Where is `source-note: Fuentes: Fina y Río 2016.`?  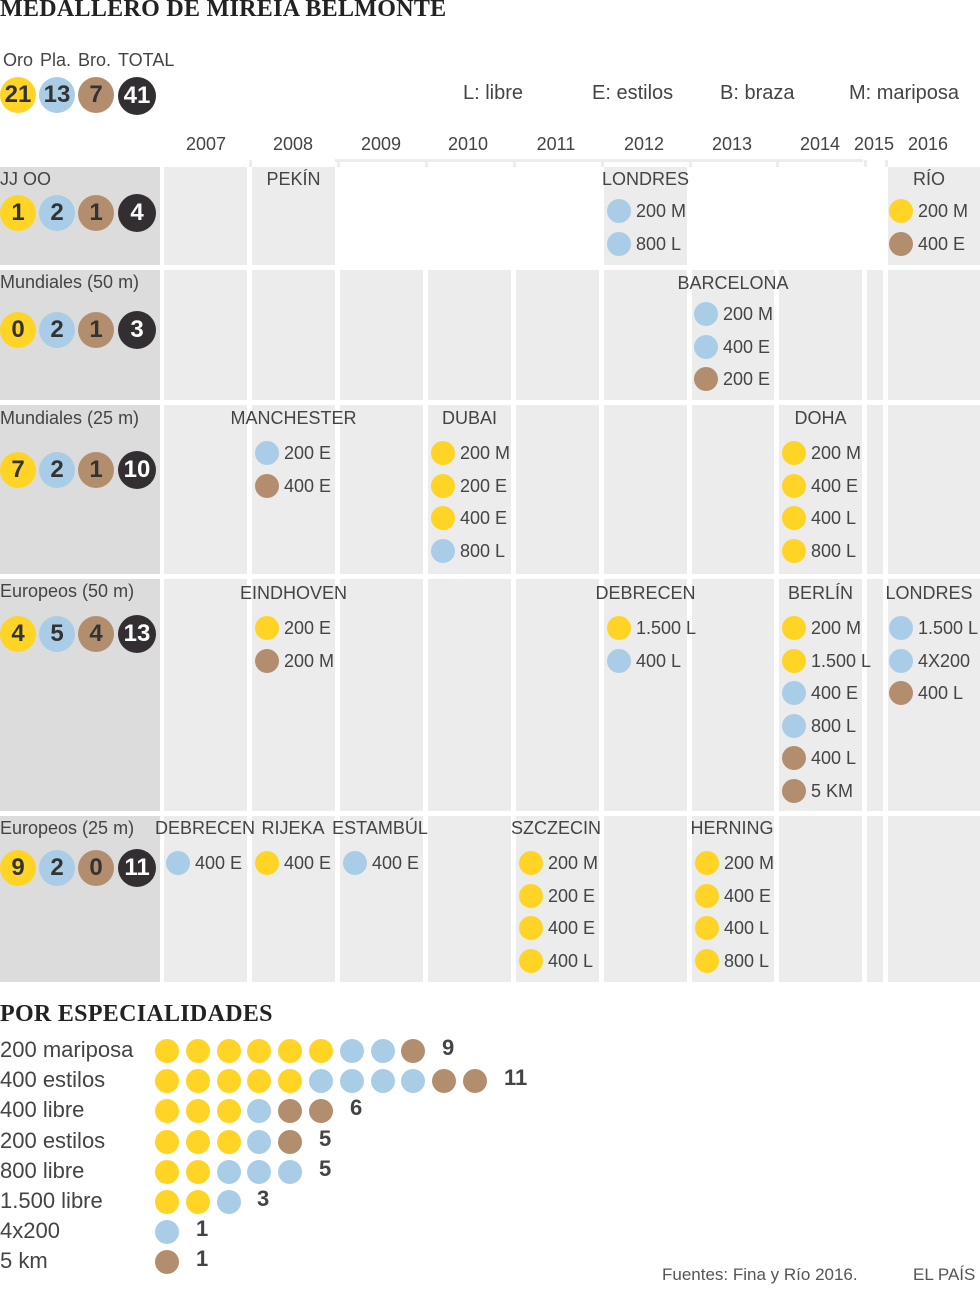
source-note: Fuentes: Fina y Río 2016. is located at coordinates (760, 1274).